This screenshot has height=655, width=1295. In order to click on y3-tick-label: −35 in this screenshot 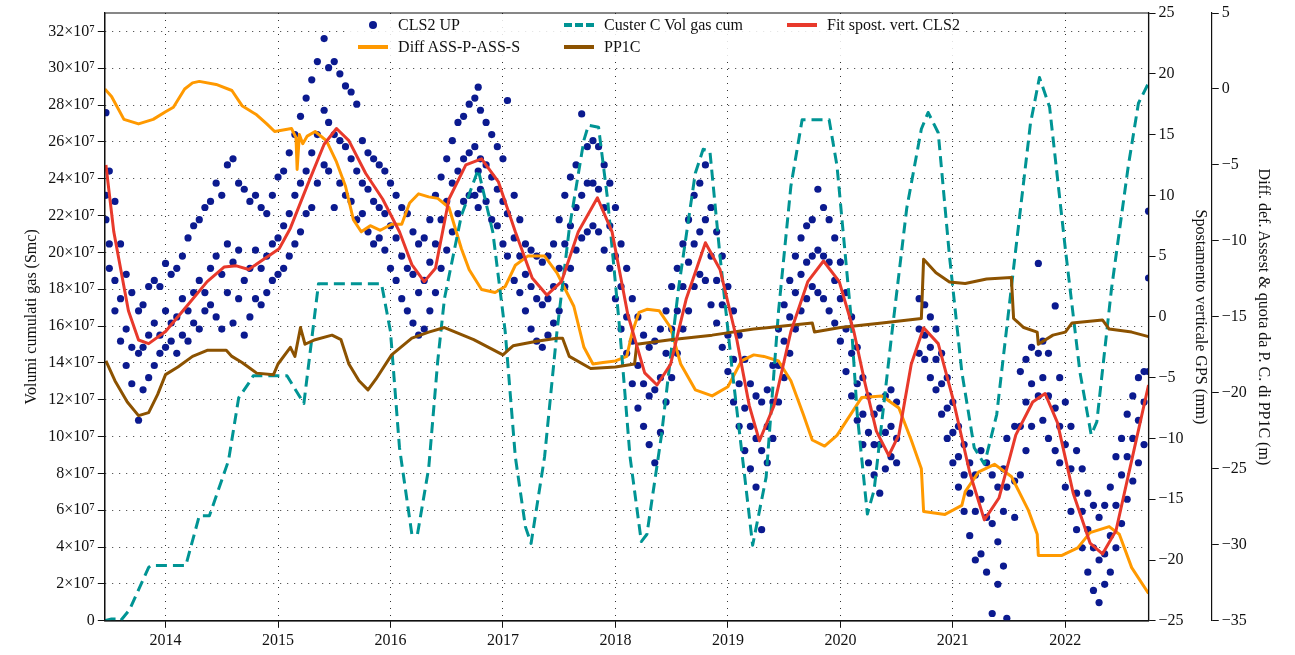, I will do `click(1234, 619)`.